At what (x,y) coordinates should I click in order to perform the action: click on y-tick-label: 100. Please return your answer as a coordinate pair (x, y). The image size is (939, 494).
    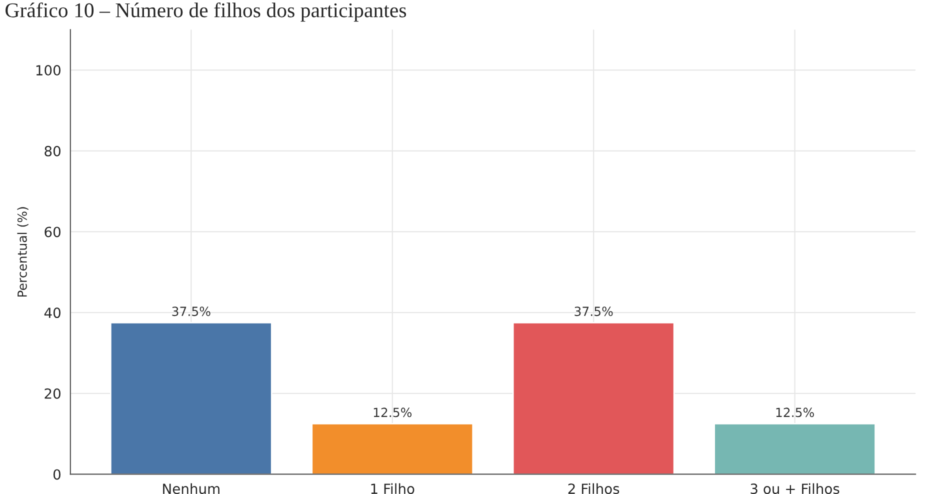
    Looking at the image, I should click on (48, 70).